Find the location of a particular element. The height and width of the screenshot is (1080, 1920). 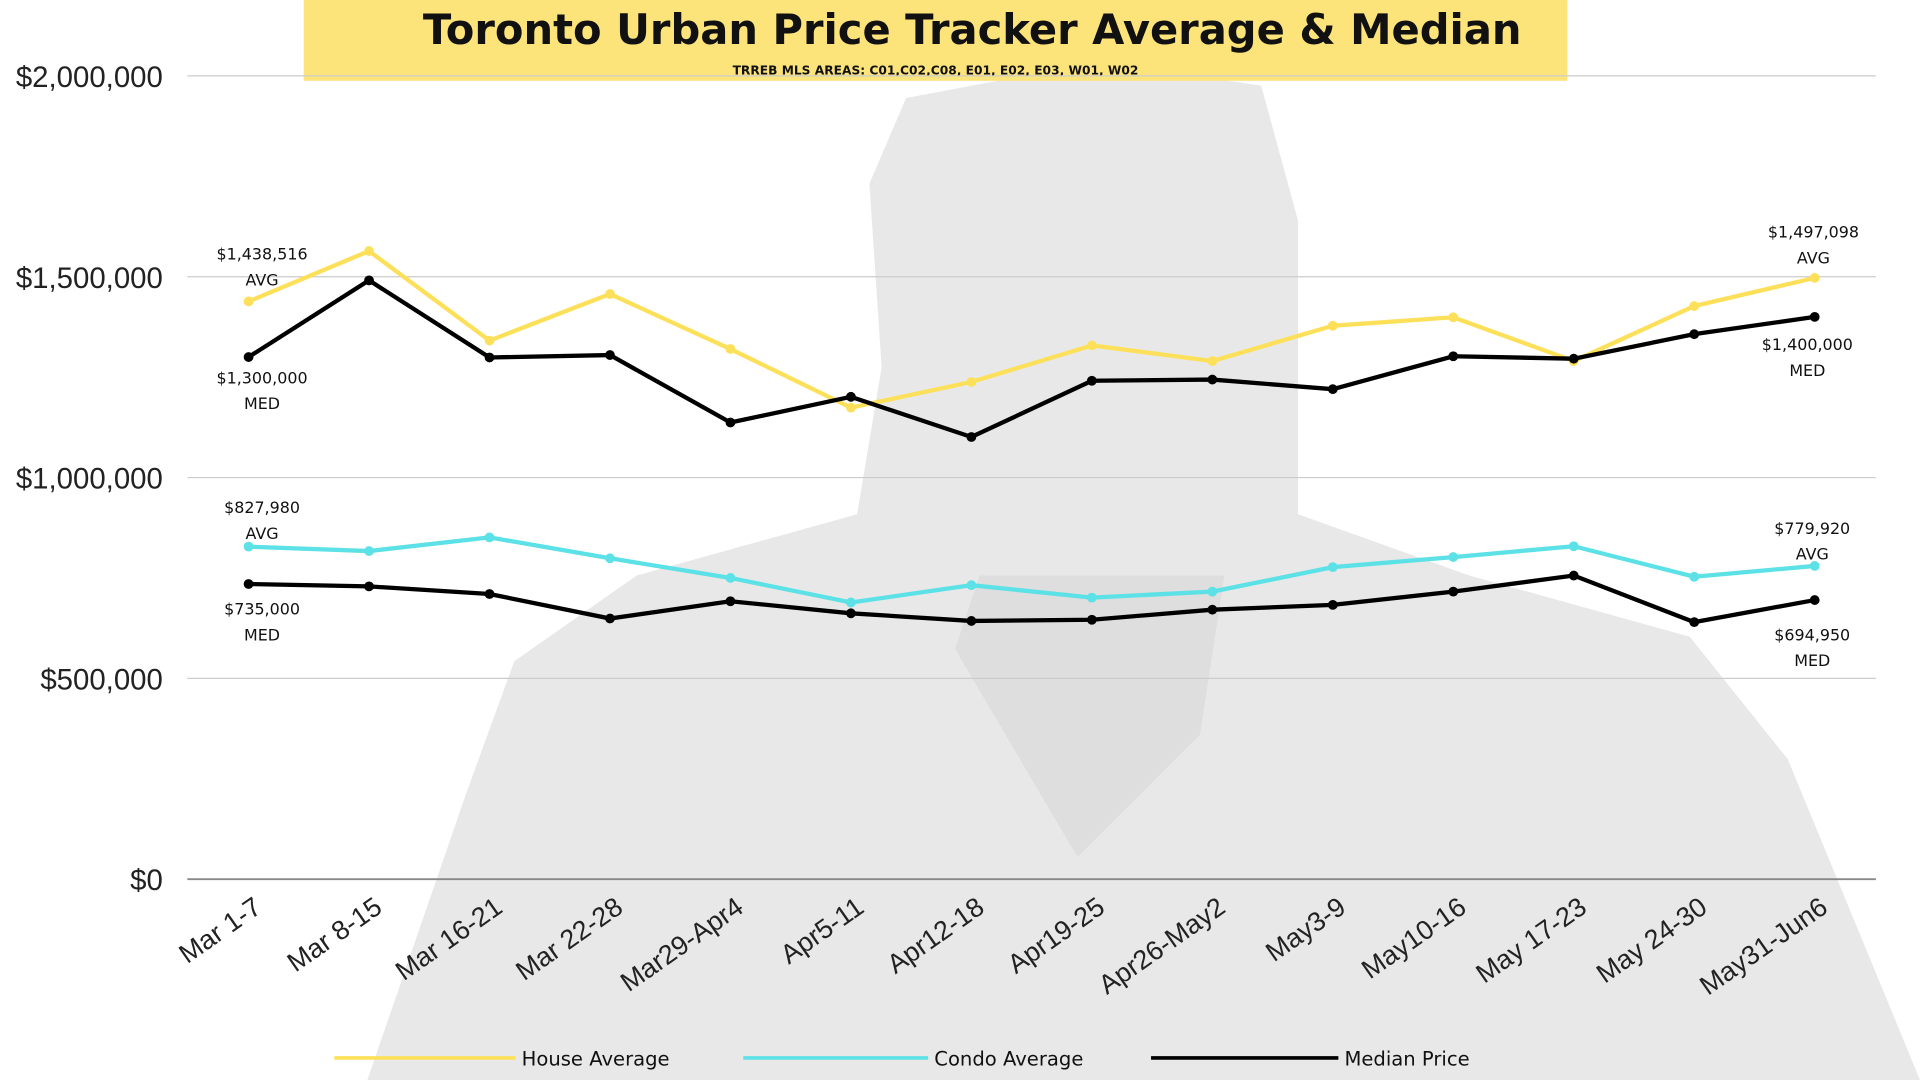

annotation-value: $735,000 is located at coordinates (262, 609).